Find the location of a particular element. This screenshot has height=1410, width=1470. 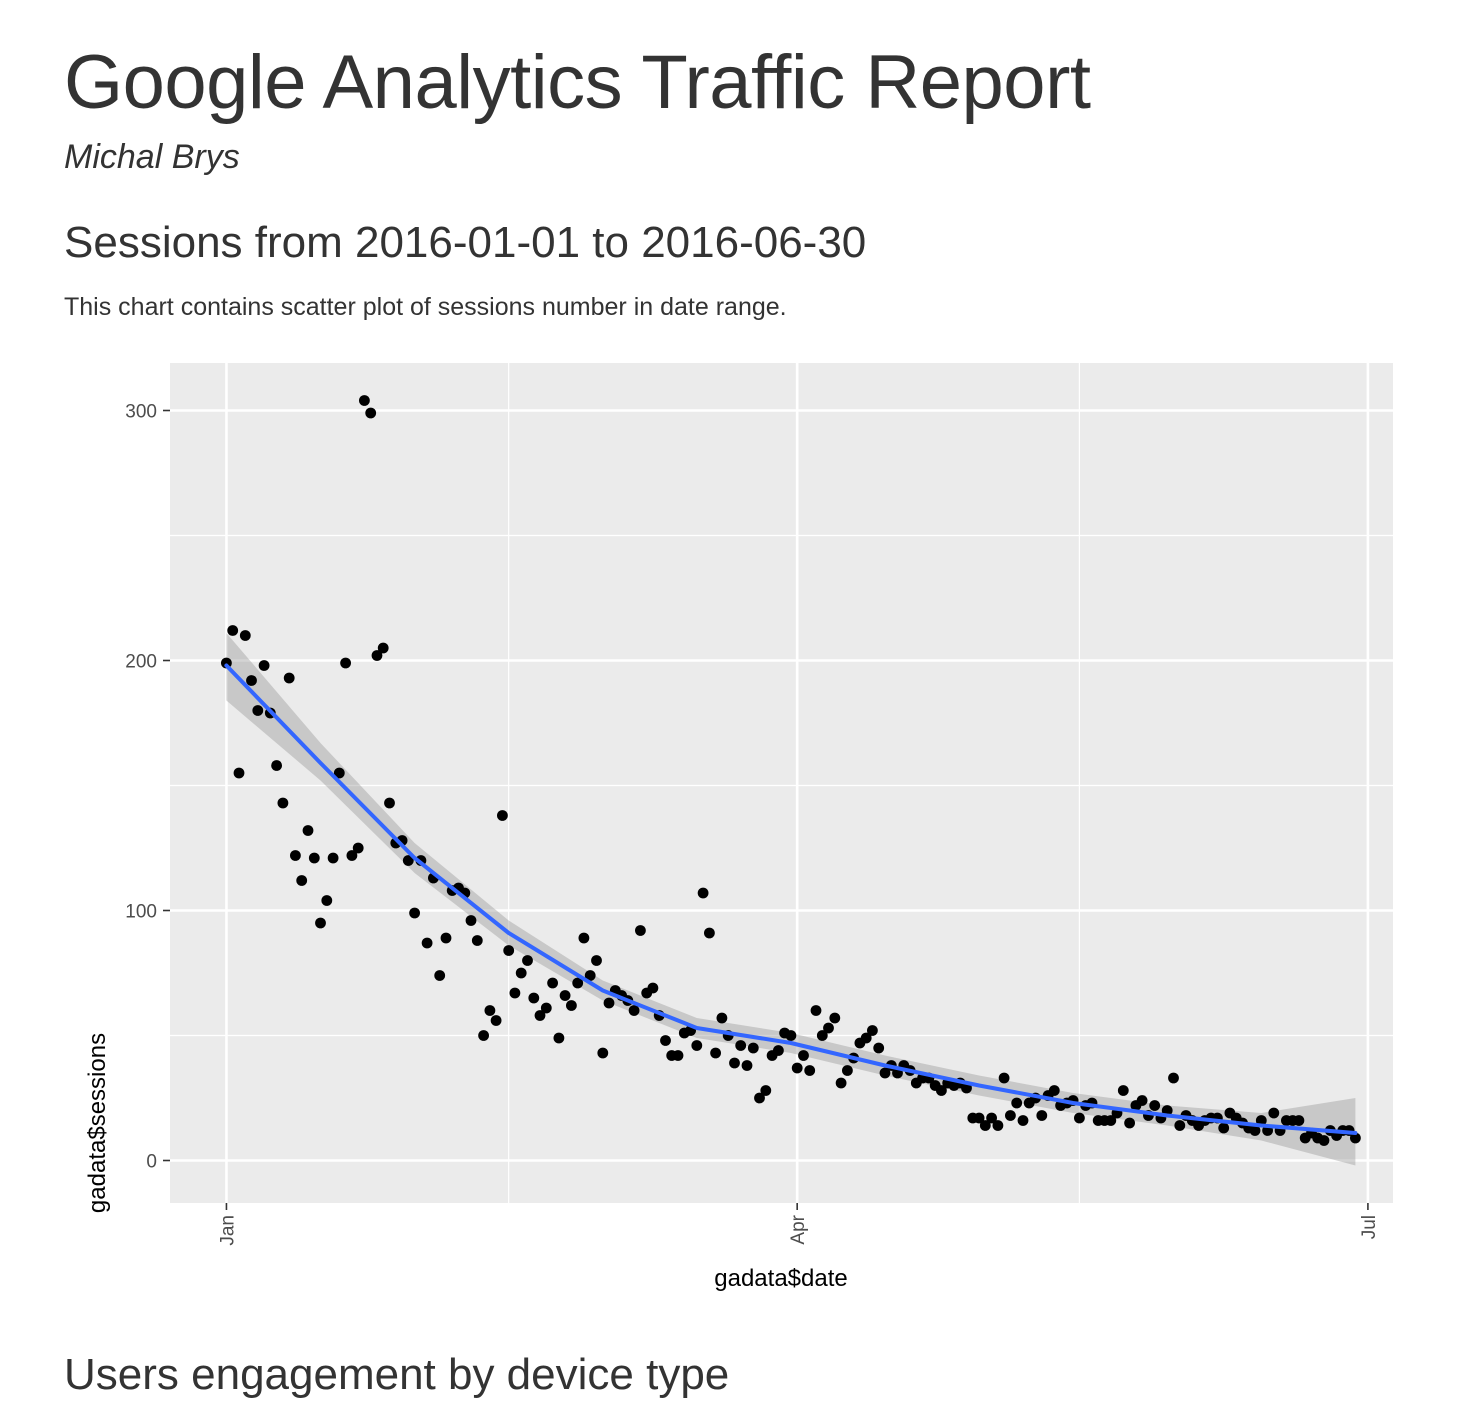

x-tick-label: Jan is located at coordinates (227, 1230).